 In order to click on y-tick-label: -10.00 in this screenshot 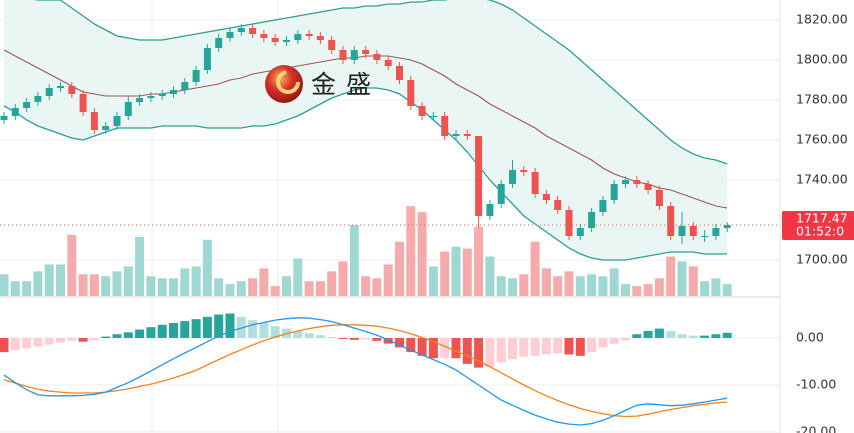, I will do `click(816, 384)`.